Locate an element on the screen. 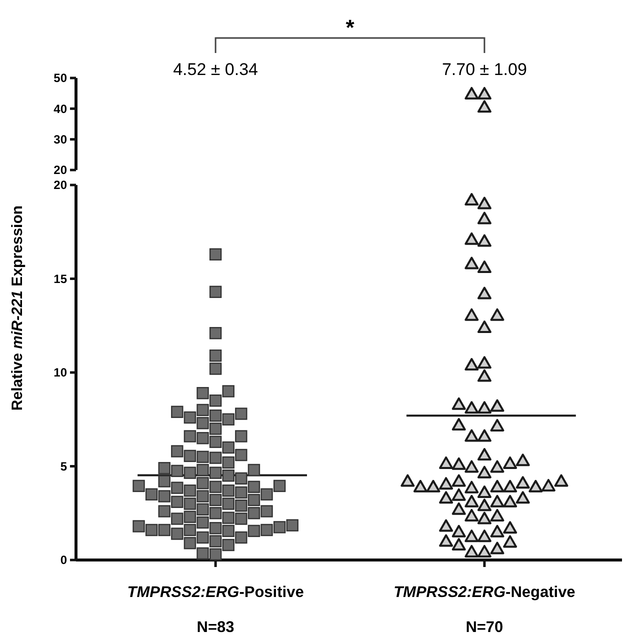 This screenshot has width=630, height=641. y-tick-label: 10 is located at coordinates (61, 373).